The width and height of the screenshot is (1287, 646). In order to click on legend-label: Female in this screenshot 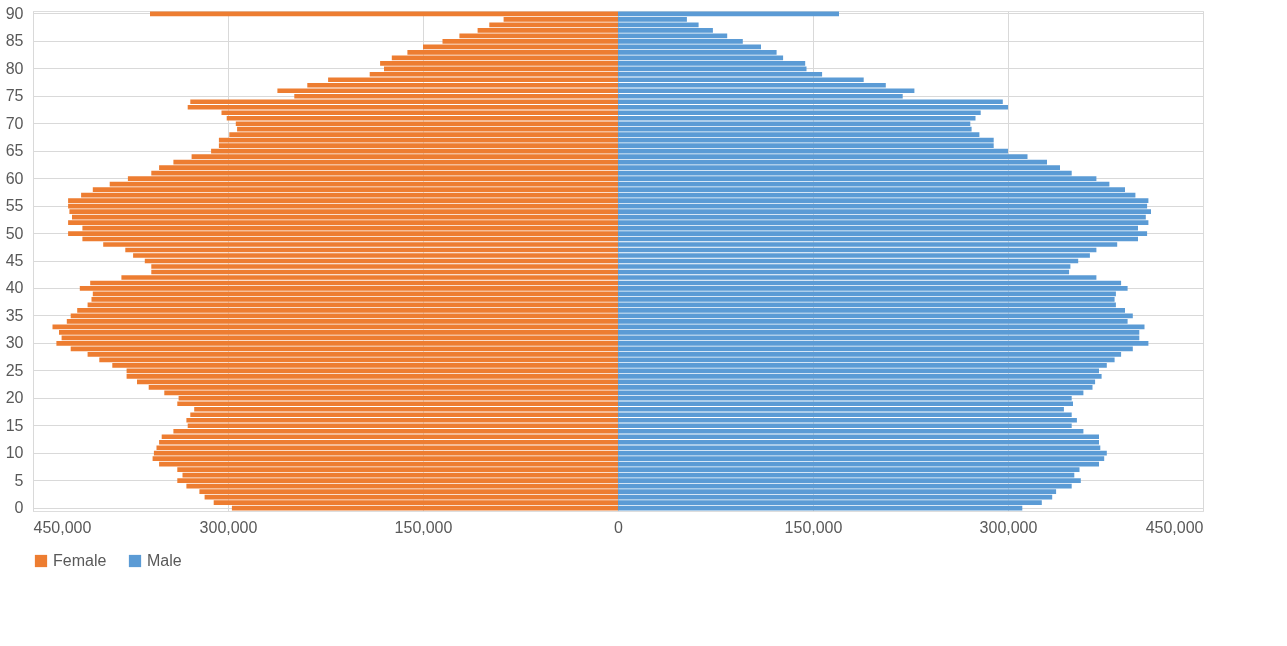, I will do `click(80, 560)`.